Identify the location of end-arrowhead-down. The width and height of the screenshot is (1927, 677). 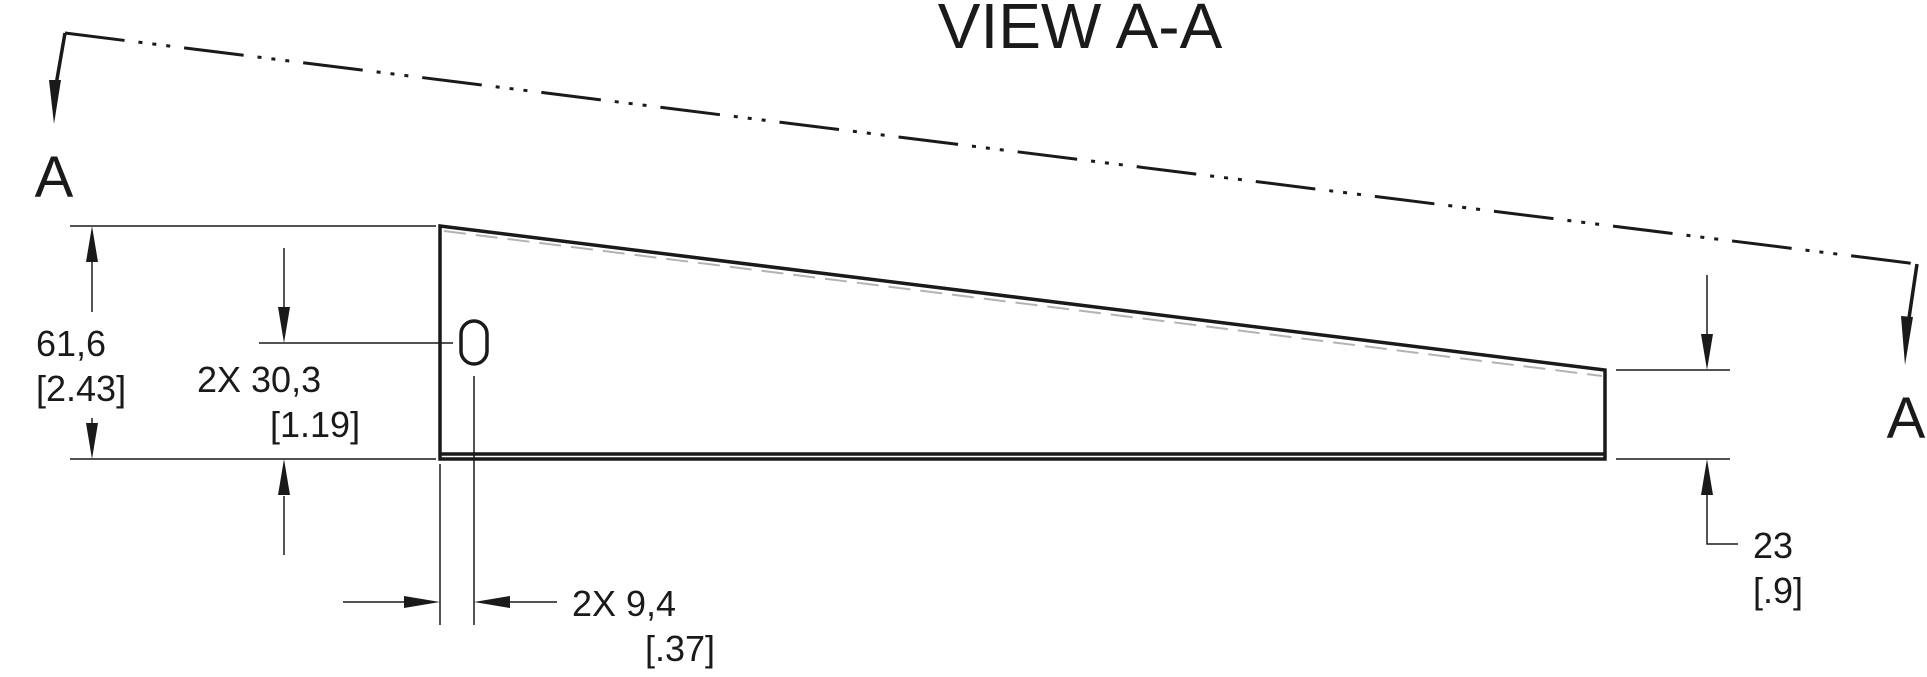
(1707, 352).